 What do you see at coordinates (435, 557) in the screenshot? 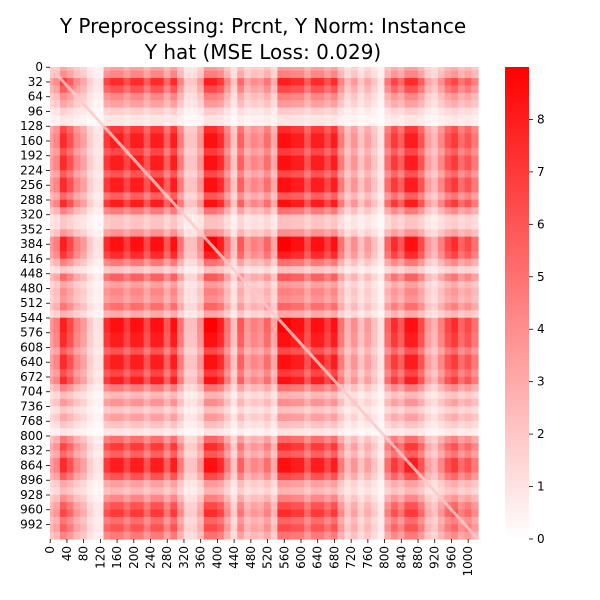
I see `x-tick-label-23: 920` at bounding box center [435, 557].